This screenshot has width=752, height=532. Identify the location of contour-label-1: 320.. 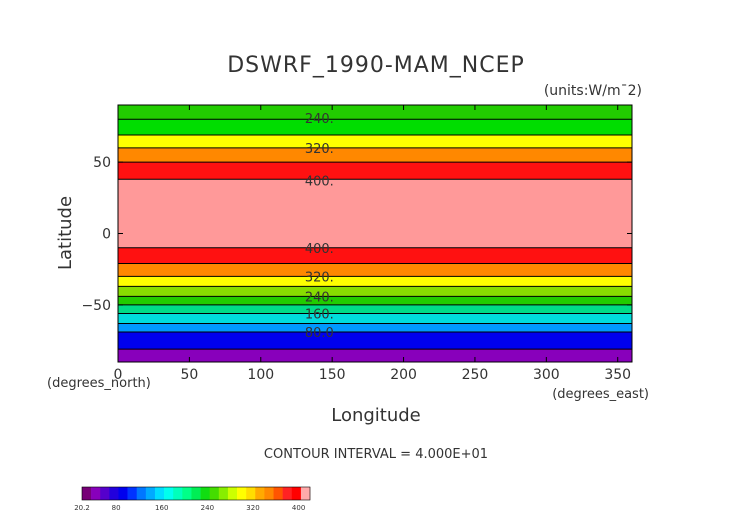
(319, 149).